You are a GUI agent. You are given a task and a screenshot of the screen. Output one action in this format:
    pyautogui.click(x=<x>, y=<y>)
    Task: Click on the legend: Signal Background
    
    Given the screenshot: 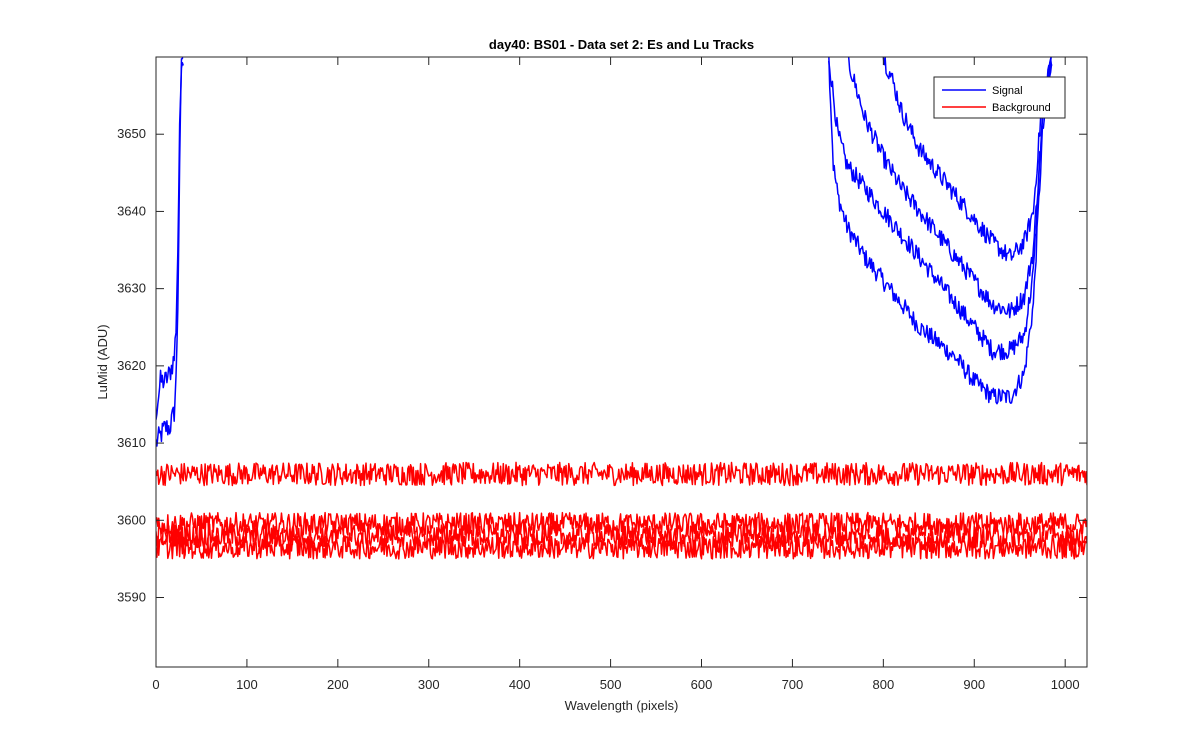 What is the action you would take?
    pyautogui.click(x=999, y=97)
    